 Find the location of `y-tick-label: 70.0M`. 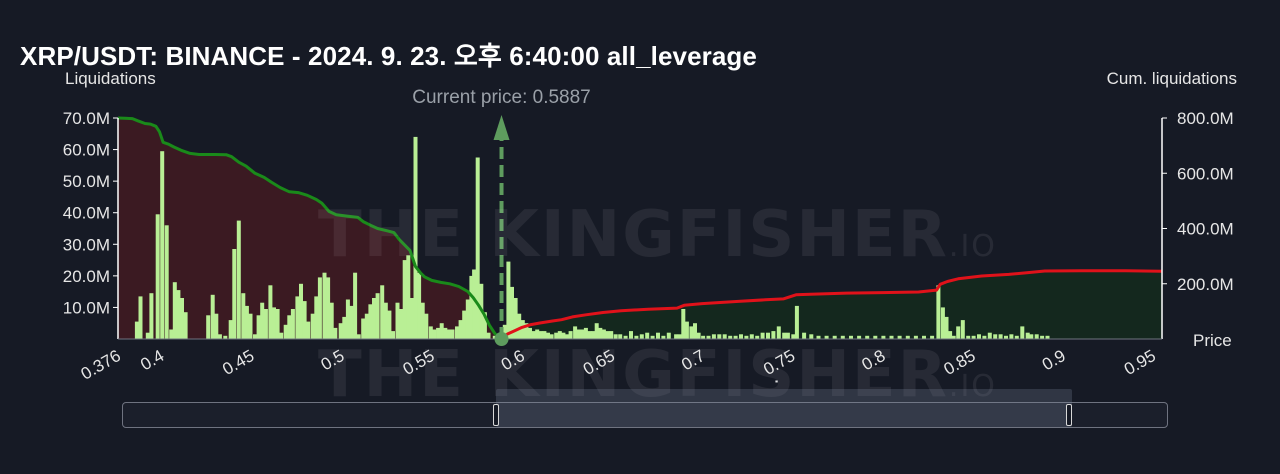

y-tick-label: 70.0M is located at coordinates (86, 118).